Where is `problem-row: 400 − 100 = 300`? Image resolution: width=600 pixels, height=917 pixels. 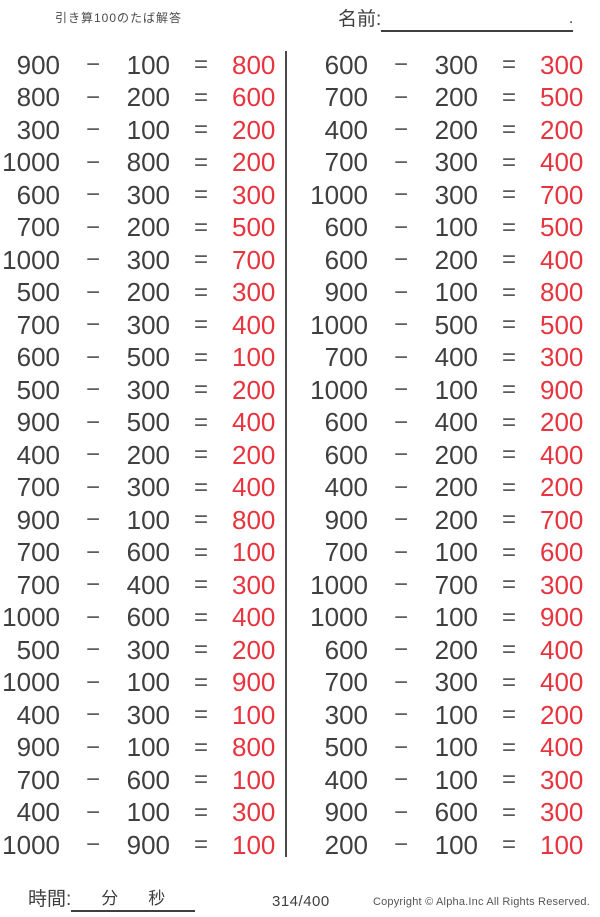
problem-row: 400 − 100 = 300 is located at coordinates (455, 780).